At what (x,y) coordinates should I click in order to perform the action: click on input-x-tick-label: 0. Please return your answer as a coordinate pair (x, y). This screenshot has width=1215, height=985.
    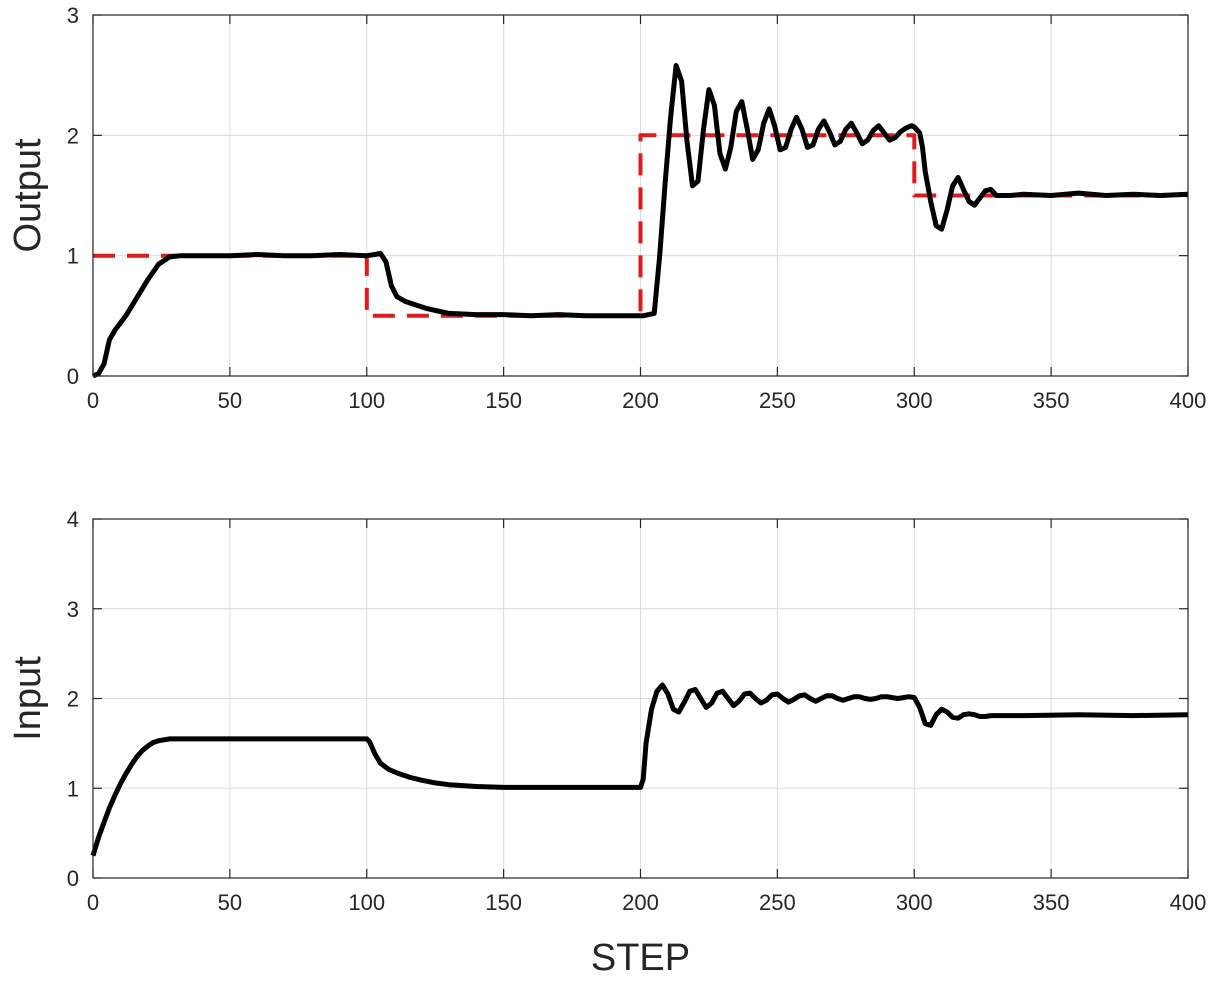
    Looking at the image, I should click on (93, 902).